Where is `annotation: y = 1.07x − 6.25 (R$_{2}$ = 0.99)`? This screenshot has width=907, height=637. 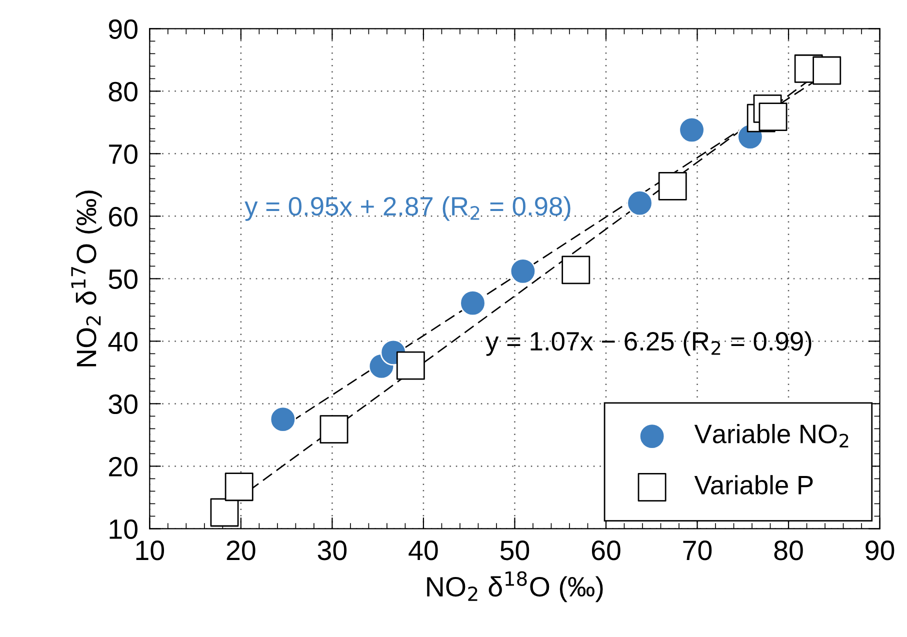 annotation: y = 1.07x − 6.25 (R$_{2}$ = 0.99) is located at coordinates (649, 343).